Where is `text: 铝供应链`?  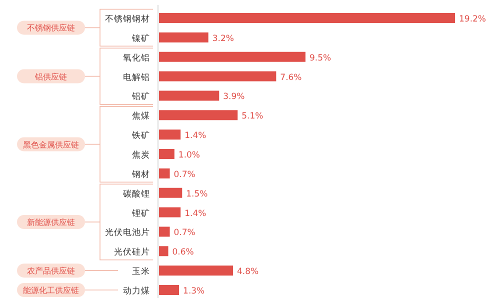 text: 铝供应链 is located at coordinates (50, 77).